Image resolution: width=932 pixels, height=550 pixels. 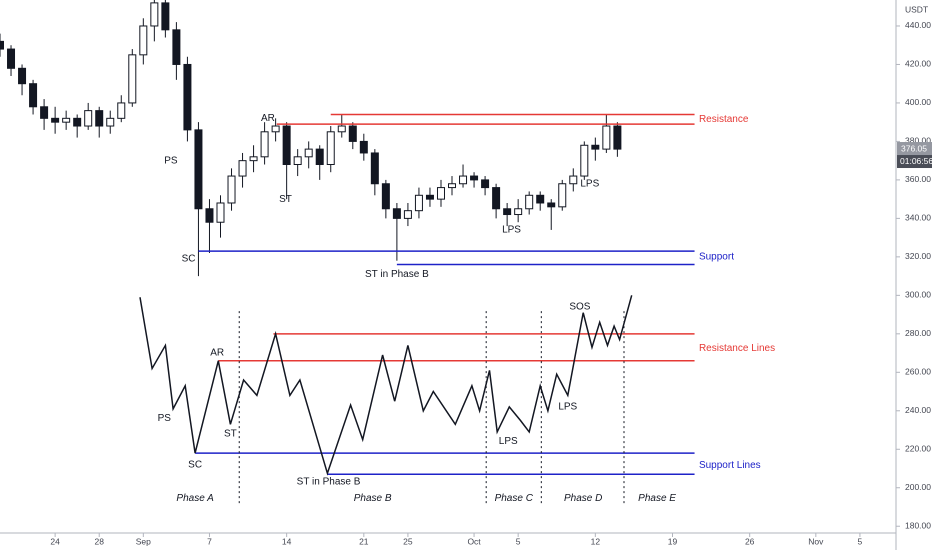 What do you see at coordinates (750, 541) in the screenshot?
I see `x-tick-label: 26` at bounding box center [750, 541].